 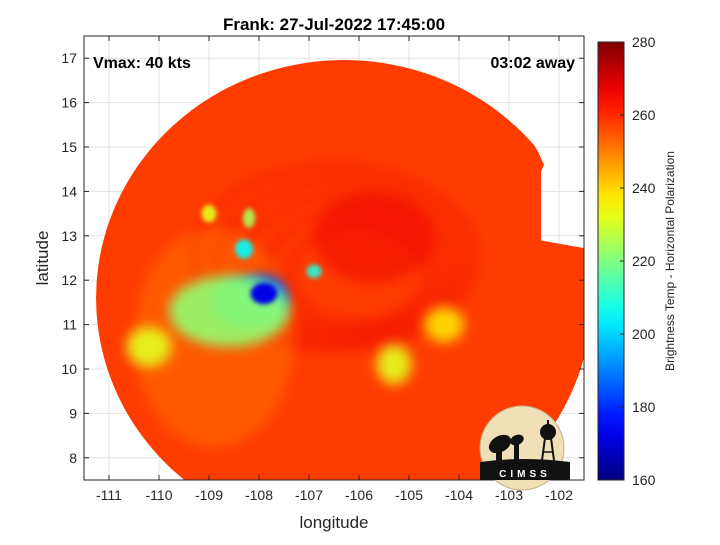 I want to click on vmax-annotation: Vmax: 40 kts, so click(x=142, y=63).